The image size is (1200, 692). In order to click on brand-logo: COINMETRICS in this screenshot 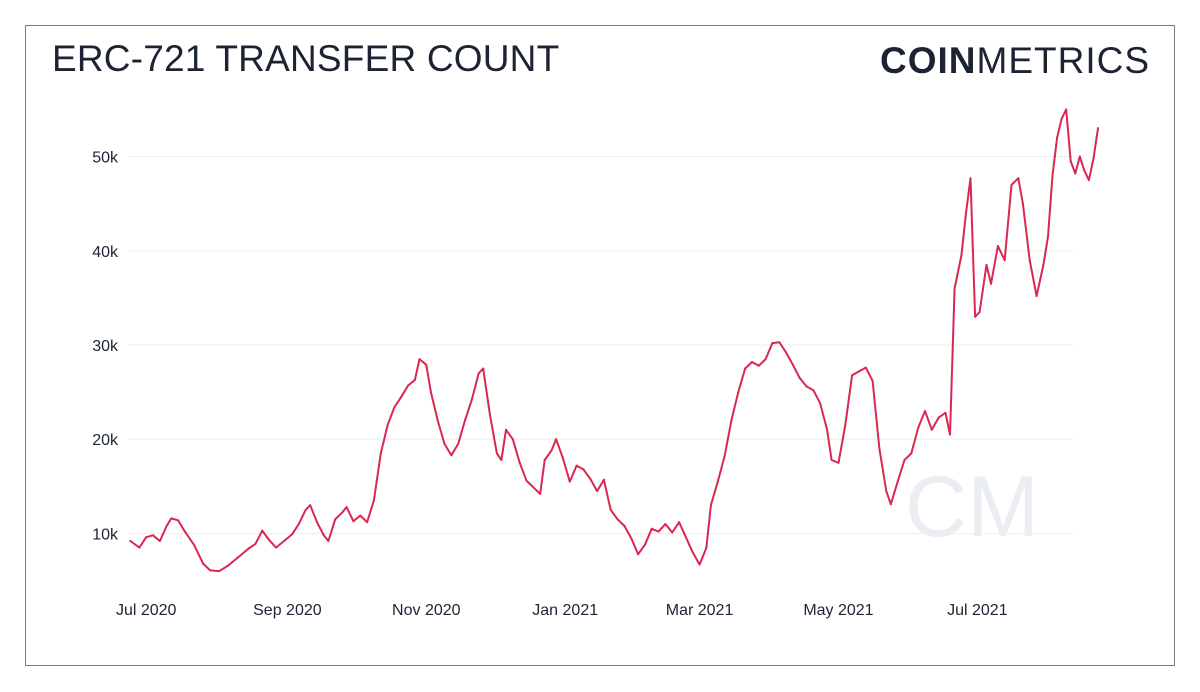, I will do `click(1015, 61)`.